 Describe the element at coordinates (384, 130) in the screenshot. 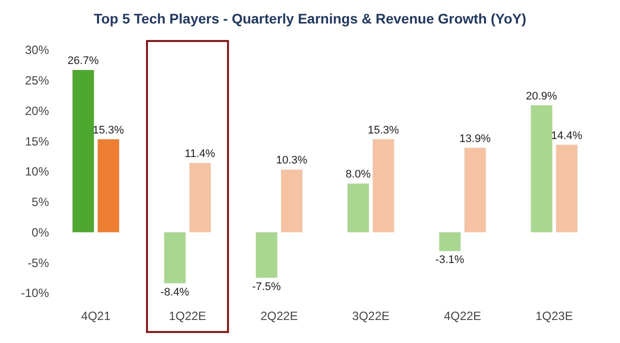

I see `data-label: 15.3%` at that location.